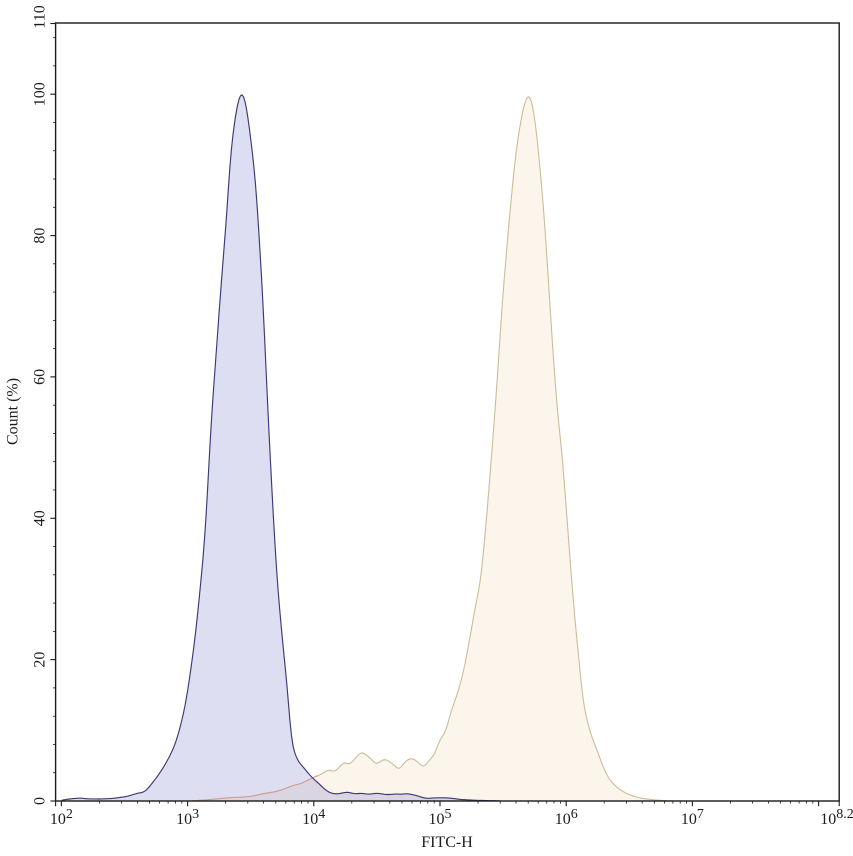 The width and height of the screenshot is (853, 856). I want to click on svg-text: 60, so click(40, 377).